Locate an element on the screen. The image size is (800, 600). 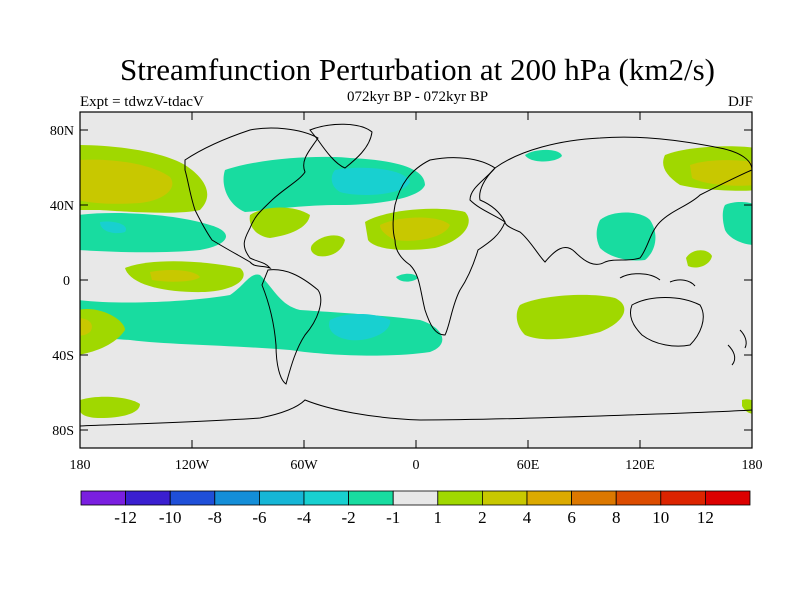
lon-tick-0: 0 is located at coordinates (416, 465).